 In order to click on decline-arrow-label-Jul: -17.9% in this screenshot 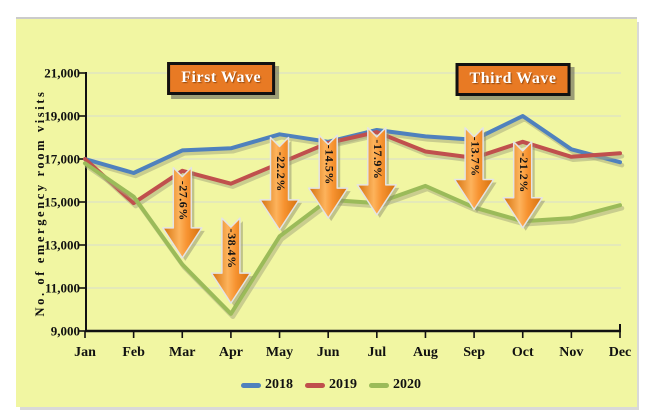, I will do `click(378, 159)`.